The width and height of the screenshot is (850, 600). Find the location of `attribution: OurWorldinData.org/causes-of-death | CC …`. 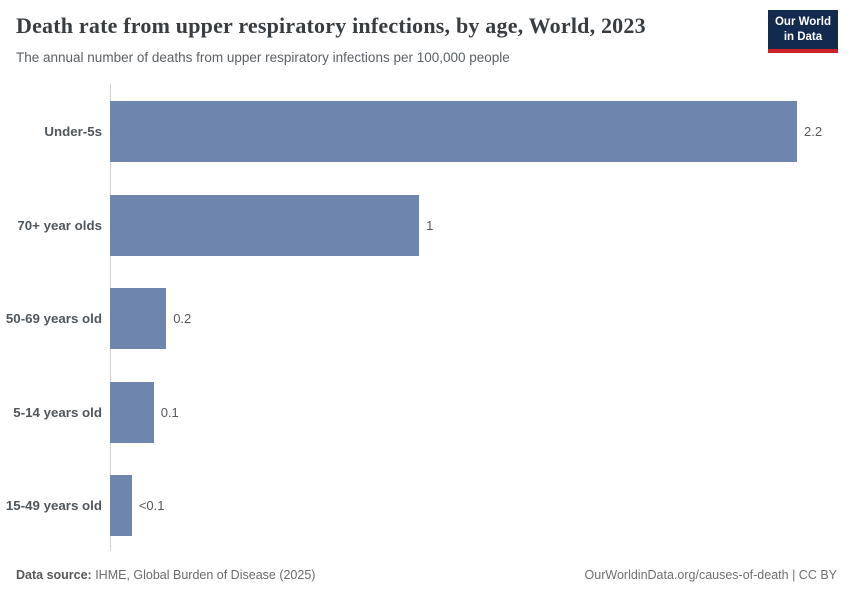

attribution: OurWorldinData.org/causes-of-death | CC … is located at coordinates (711, 575).